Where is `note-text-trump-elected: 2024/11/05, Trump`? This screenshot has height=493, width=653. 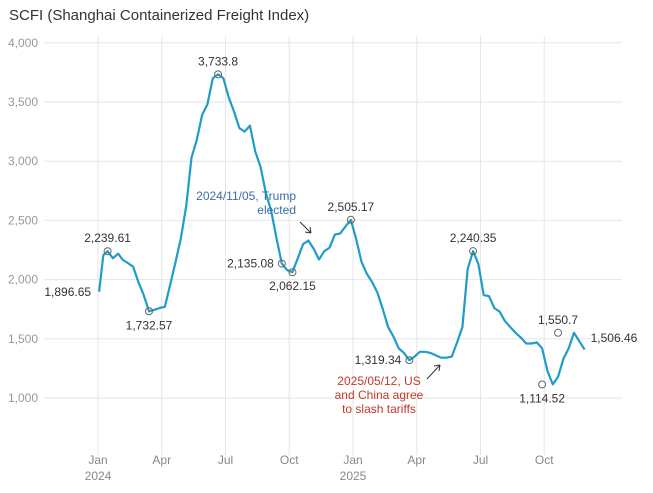 note-text-trump-elected: 2024/11/05, Trump is located at coordinates (246, 196).